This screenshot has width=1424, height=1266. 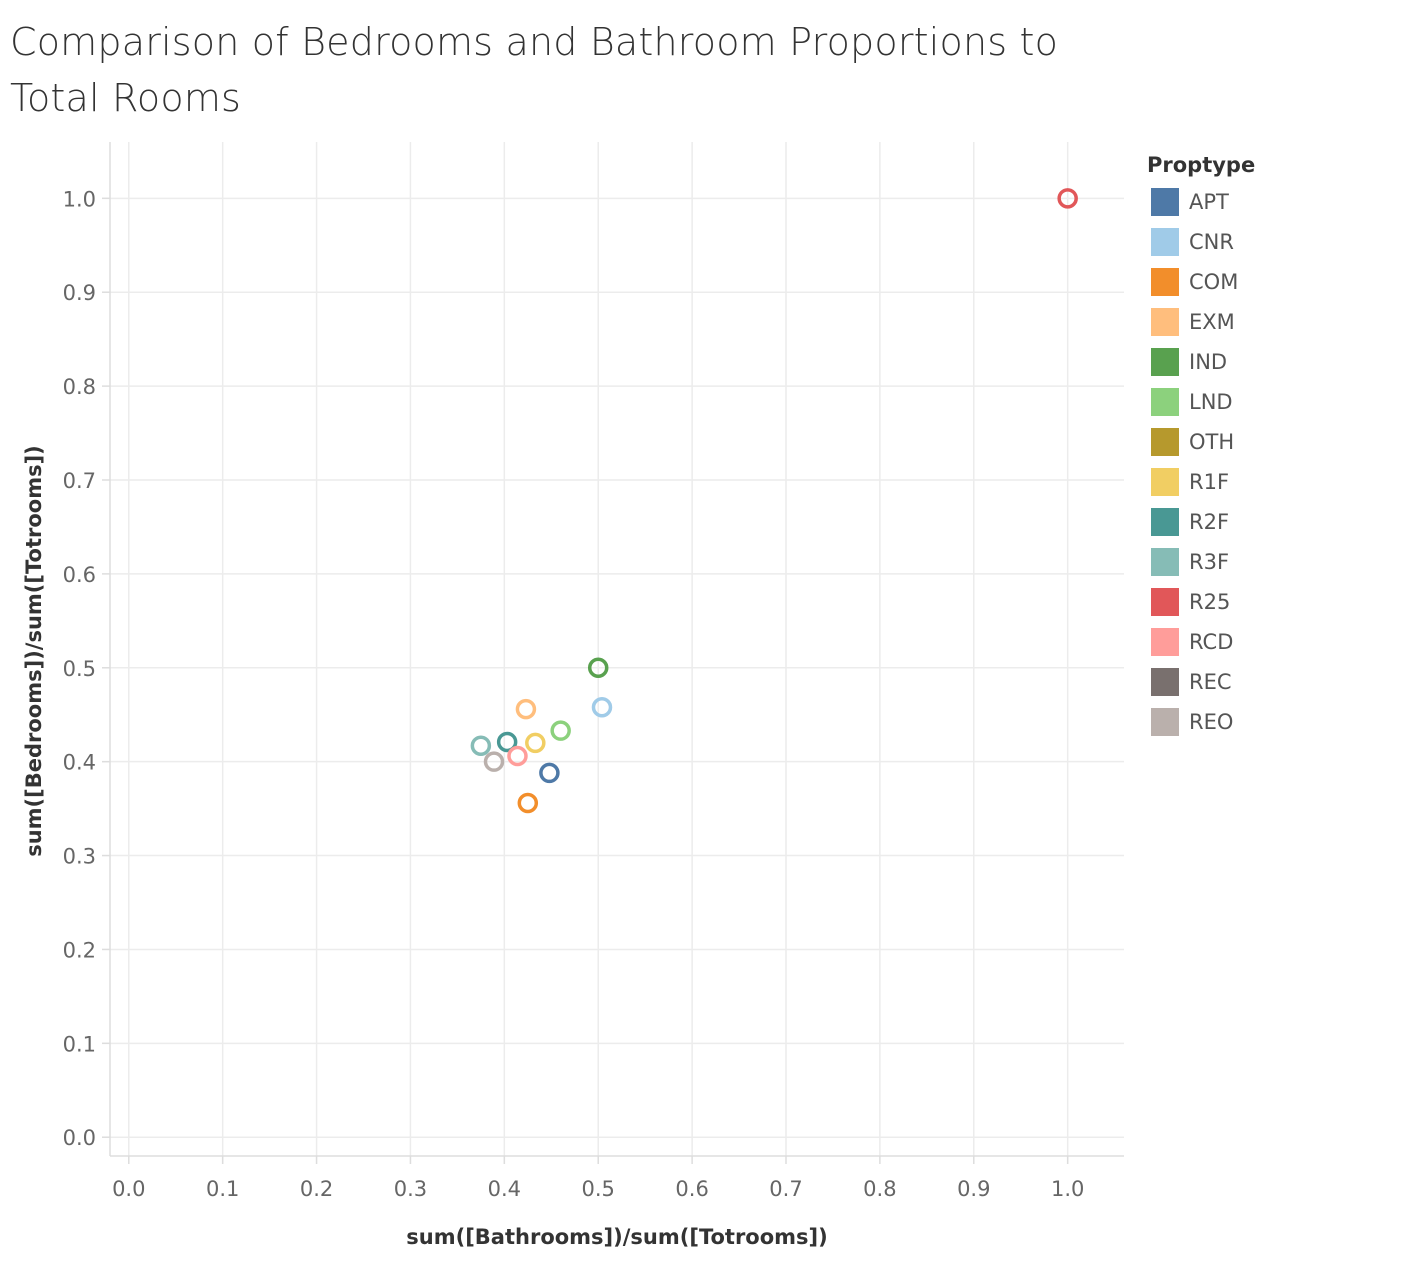 What do you see at coordinates (79, 575) in the screenshot?
I see `y-tick-label: 0.6` at bounding box center [79, 575].